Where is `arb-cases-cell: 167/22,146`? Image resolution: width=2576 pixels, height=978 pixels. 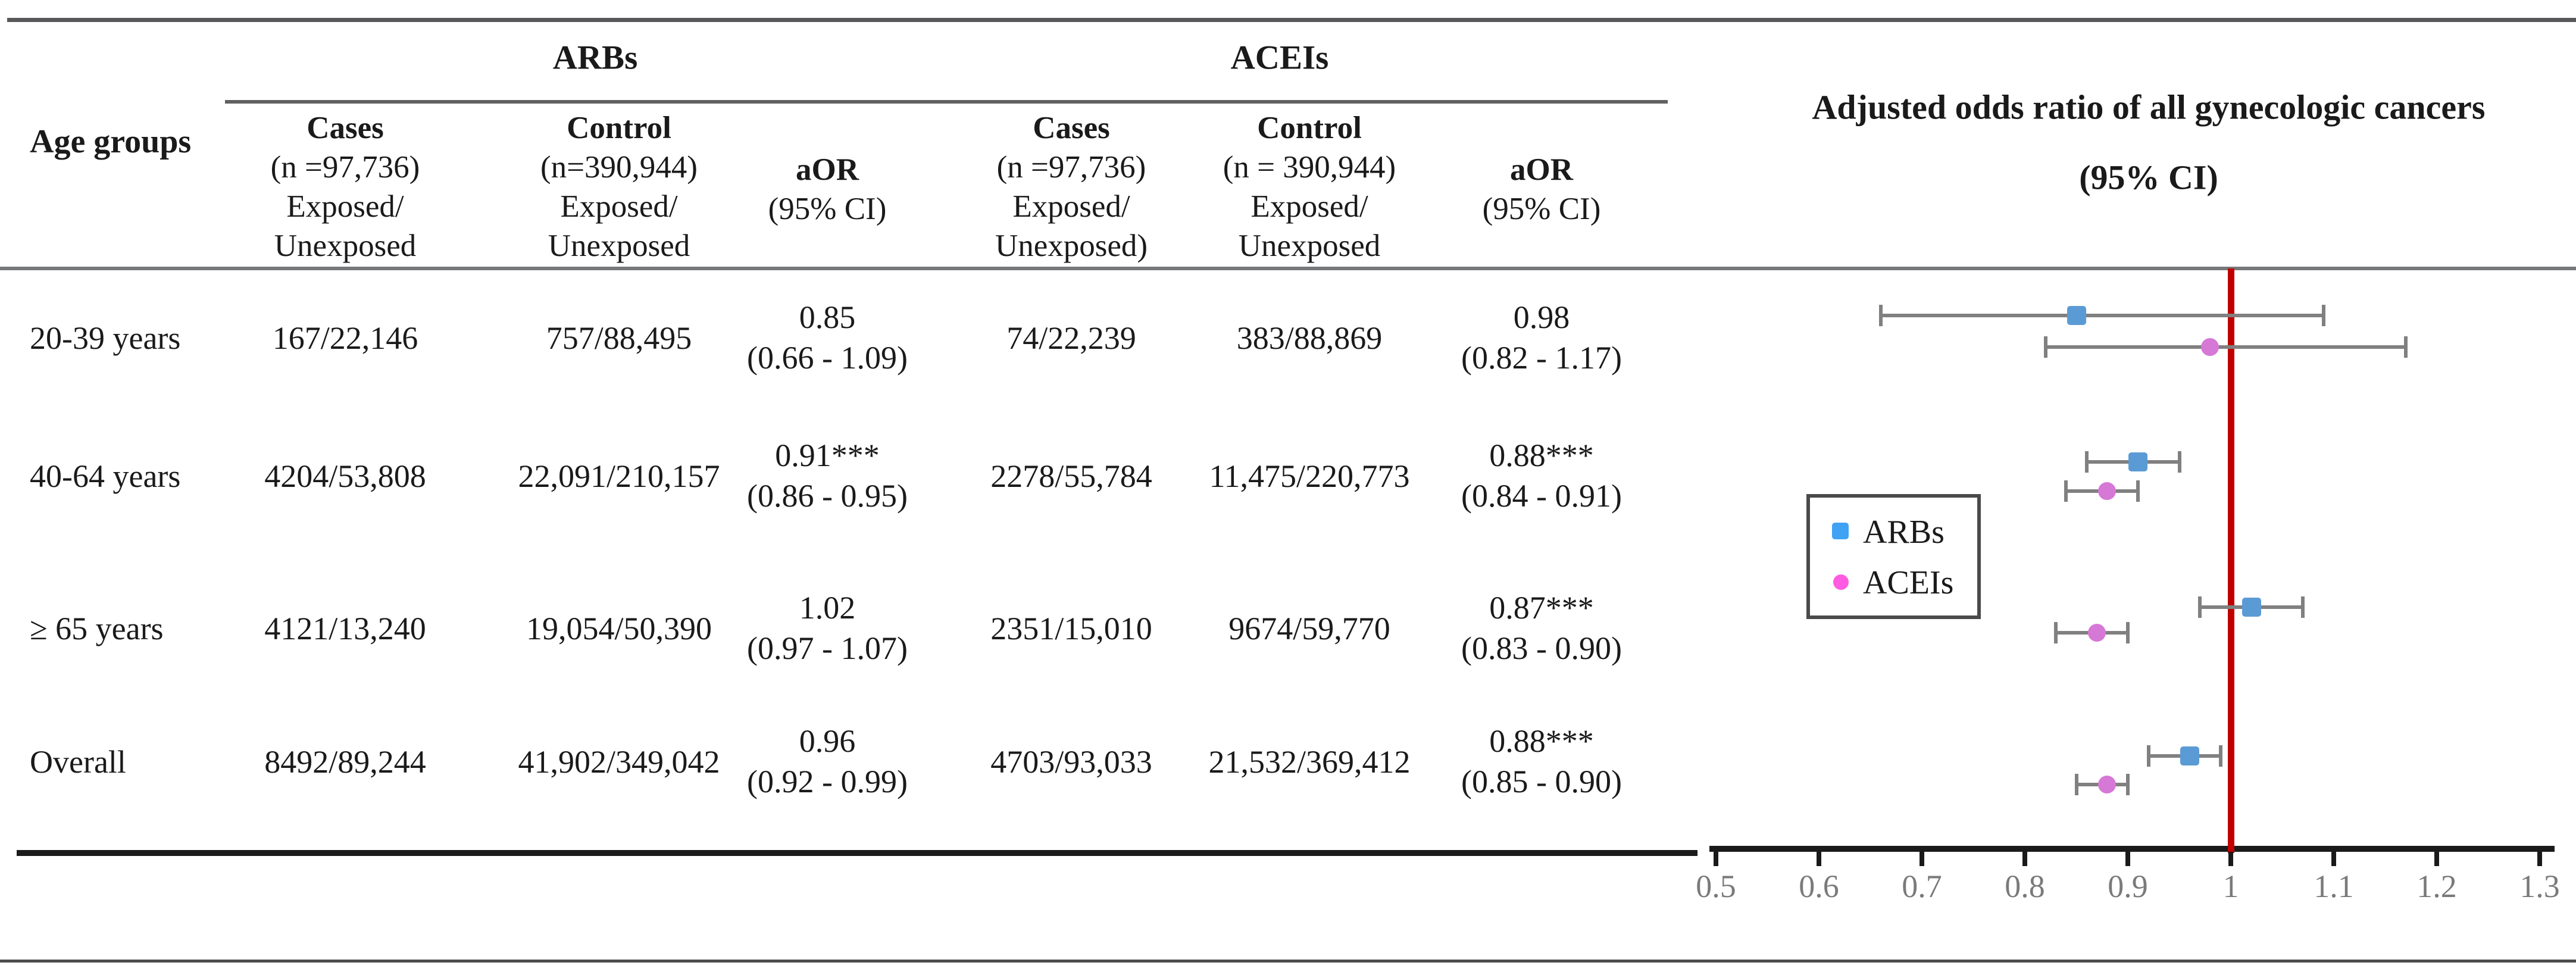
arb-cases-cell: 167/22,146 is located at coordinates (345, 338).